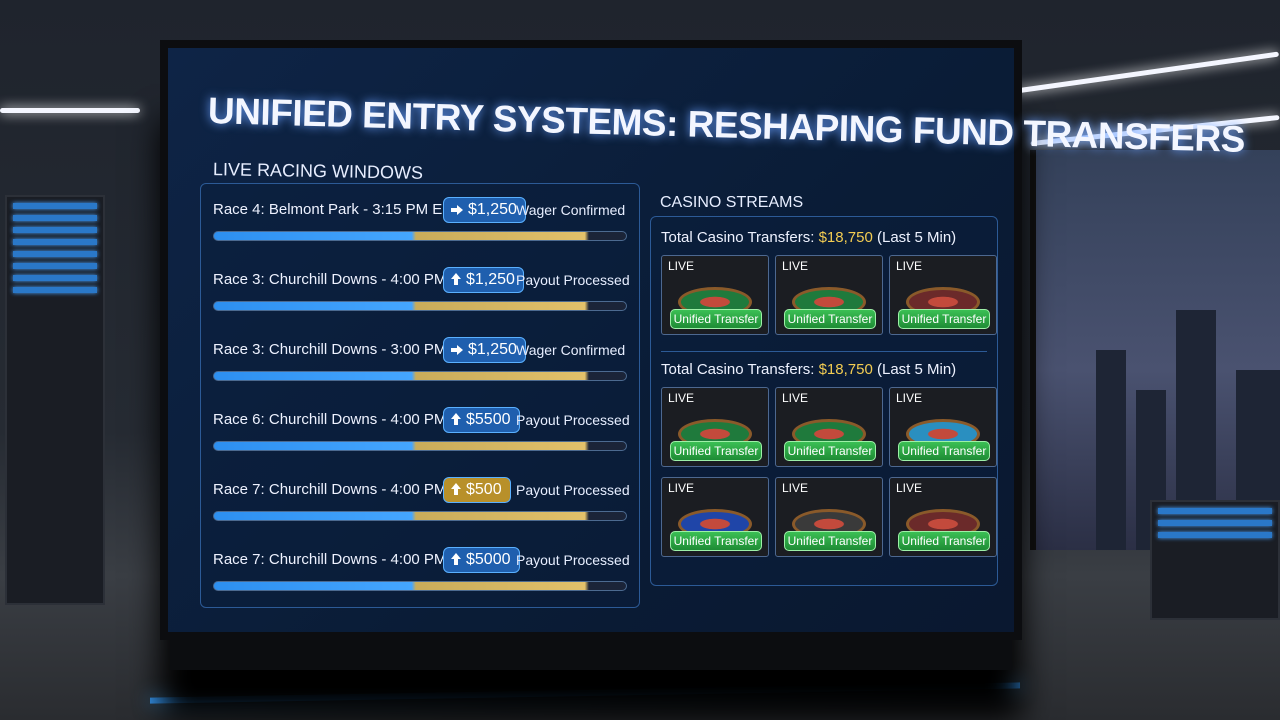  Describe the element at coordinates (1215, 560) in the screenshot. I see `console` at that location.